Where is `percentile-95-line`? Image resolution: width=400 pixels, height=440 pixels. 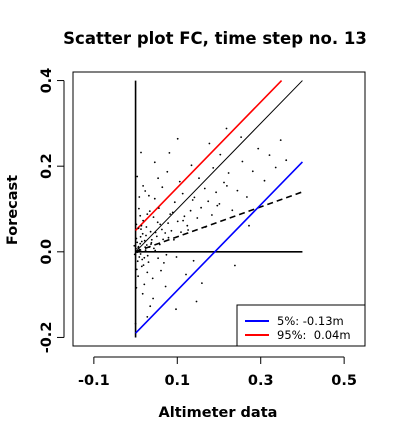 percentile-95-line is located at coordinates (208, 155).